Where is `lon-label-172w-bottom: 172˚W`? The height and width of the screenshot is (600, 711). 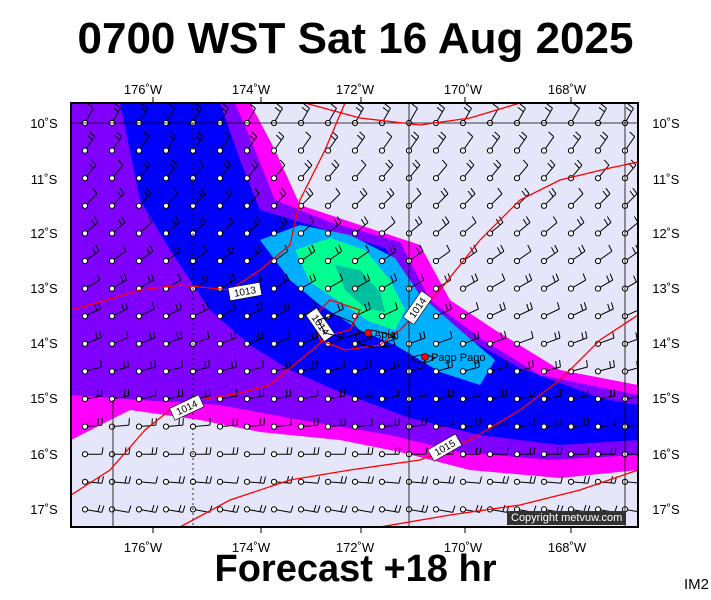
lon-label-172w-bottom: 172˚W is located at coordinates (355, 547).